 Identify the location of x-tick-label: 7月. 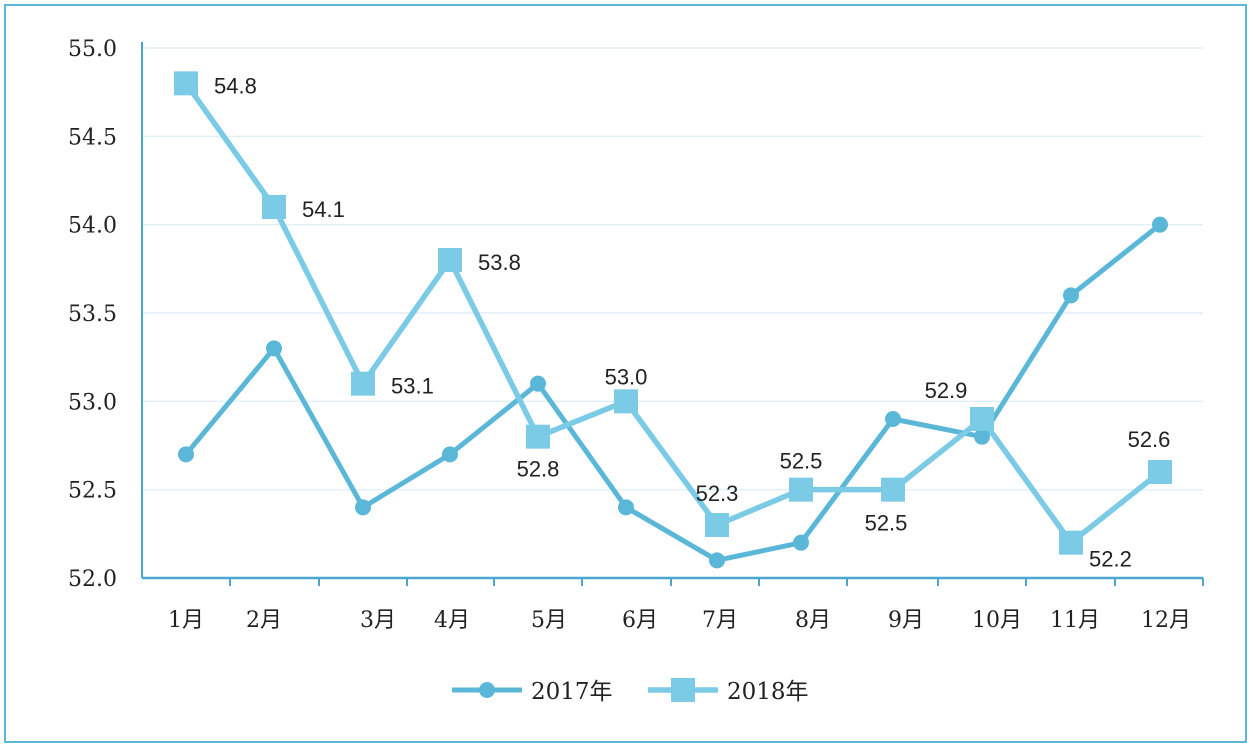
(720, 620).